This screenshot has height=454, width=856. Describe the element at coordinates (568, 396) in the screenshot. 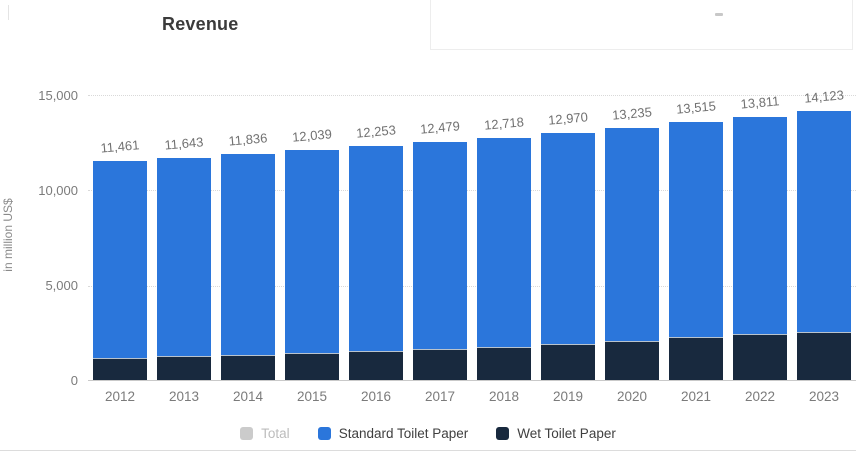

I see `x-axis-label-2019: 2019` at that location.